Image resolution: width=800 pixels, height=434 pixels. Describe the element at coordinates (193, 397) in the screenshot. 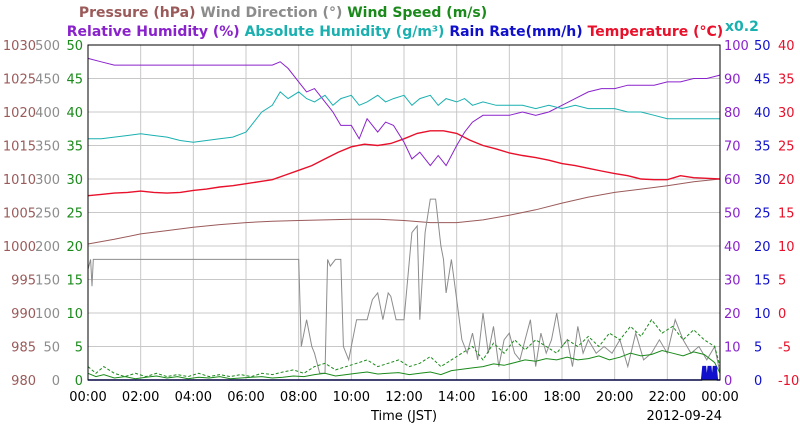

I see `x-tick-label: 04:00` at that location.